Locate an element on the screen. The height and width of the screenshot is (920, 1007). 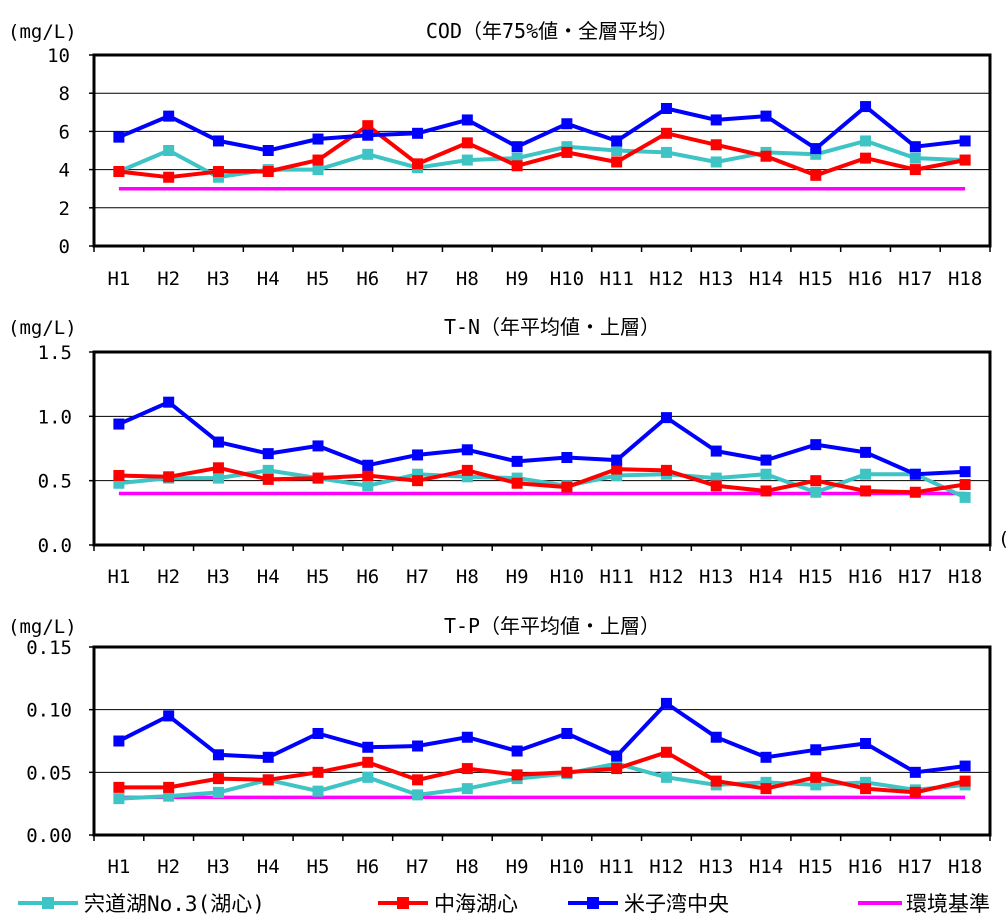
x-tick-label: H3 is located at coordinates (218, 577).